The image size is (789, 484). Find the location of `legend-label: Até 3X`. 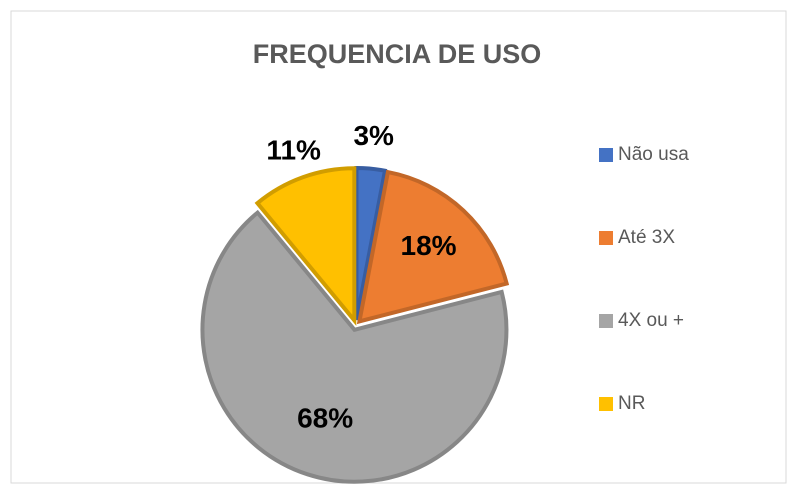

legend-label: Até 3X is located at coordinates (646, 237).